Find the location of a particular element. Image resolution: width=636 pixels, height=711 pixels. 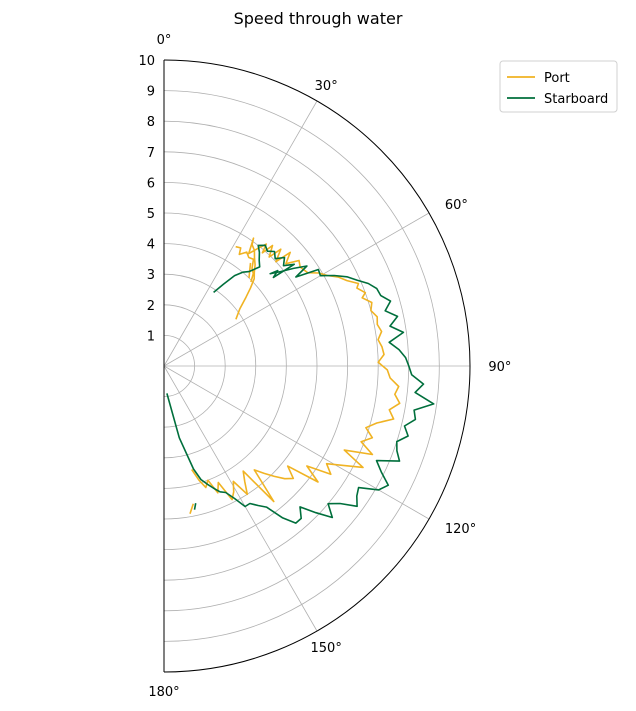

r-tick-label-4: 4 is located at coordinates (151, 245).